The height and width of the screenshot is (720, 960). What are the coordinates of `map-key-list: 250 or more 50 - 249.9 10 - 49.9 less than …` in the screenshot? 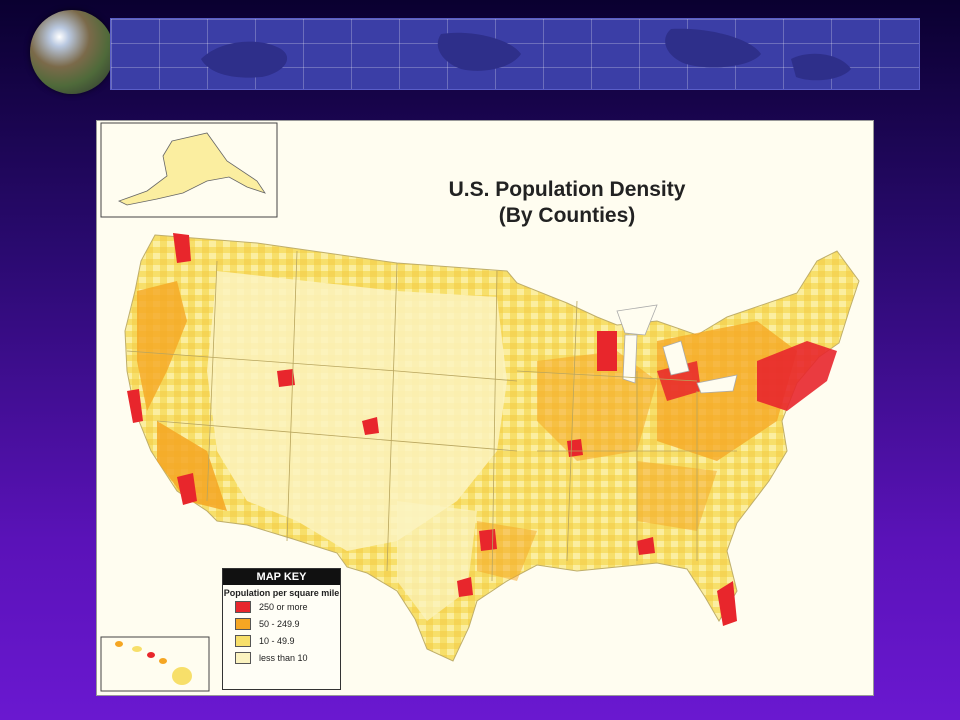 It's located at (281, 632).